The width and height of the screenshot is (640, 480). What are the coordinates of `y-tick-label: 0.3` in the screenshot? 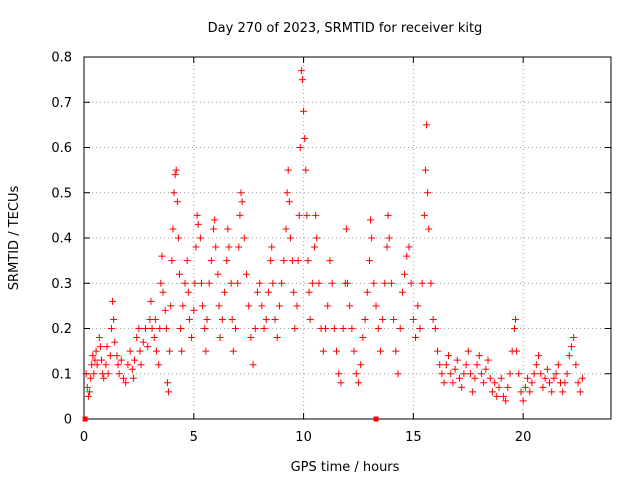 It's located at (61, 284).